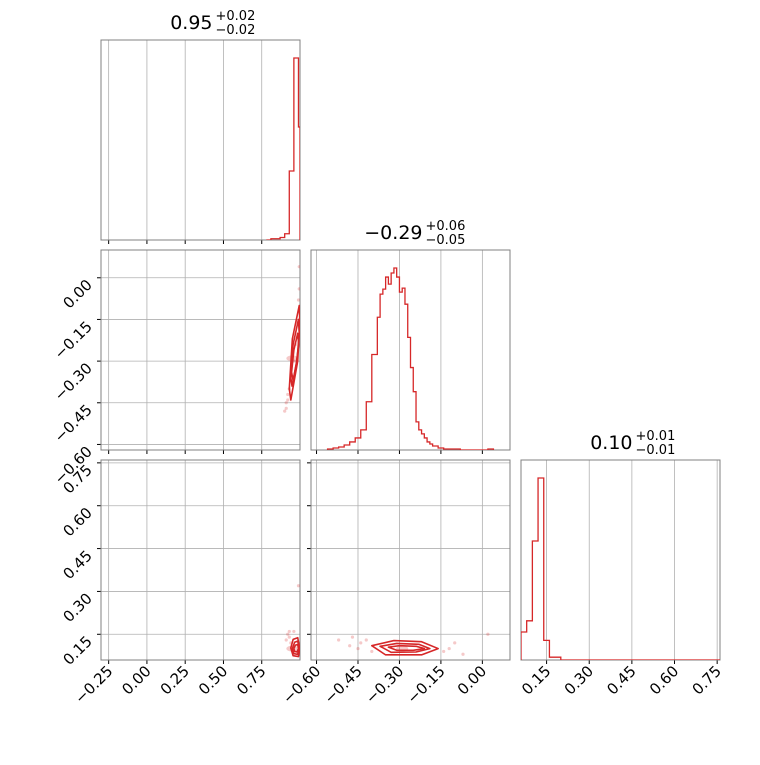  I want to click on param-title-0: 0.95, so click(191, 23).